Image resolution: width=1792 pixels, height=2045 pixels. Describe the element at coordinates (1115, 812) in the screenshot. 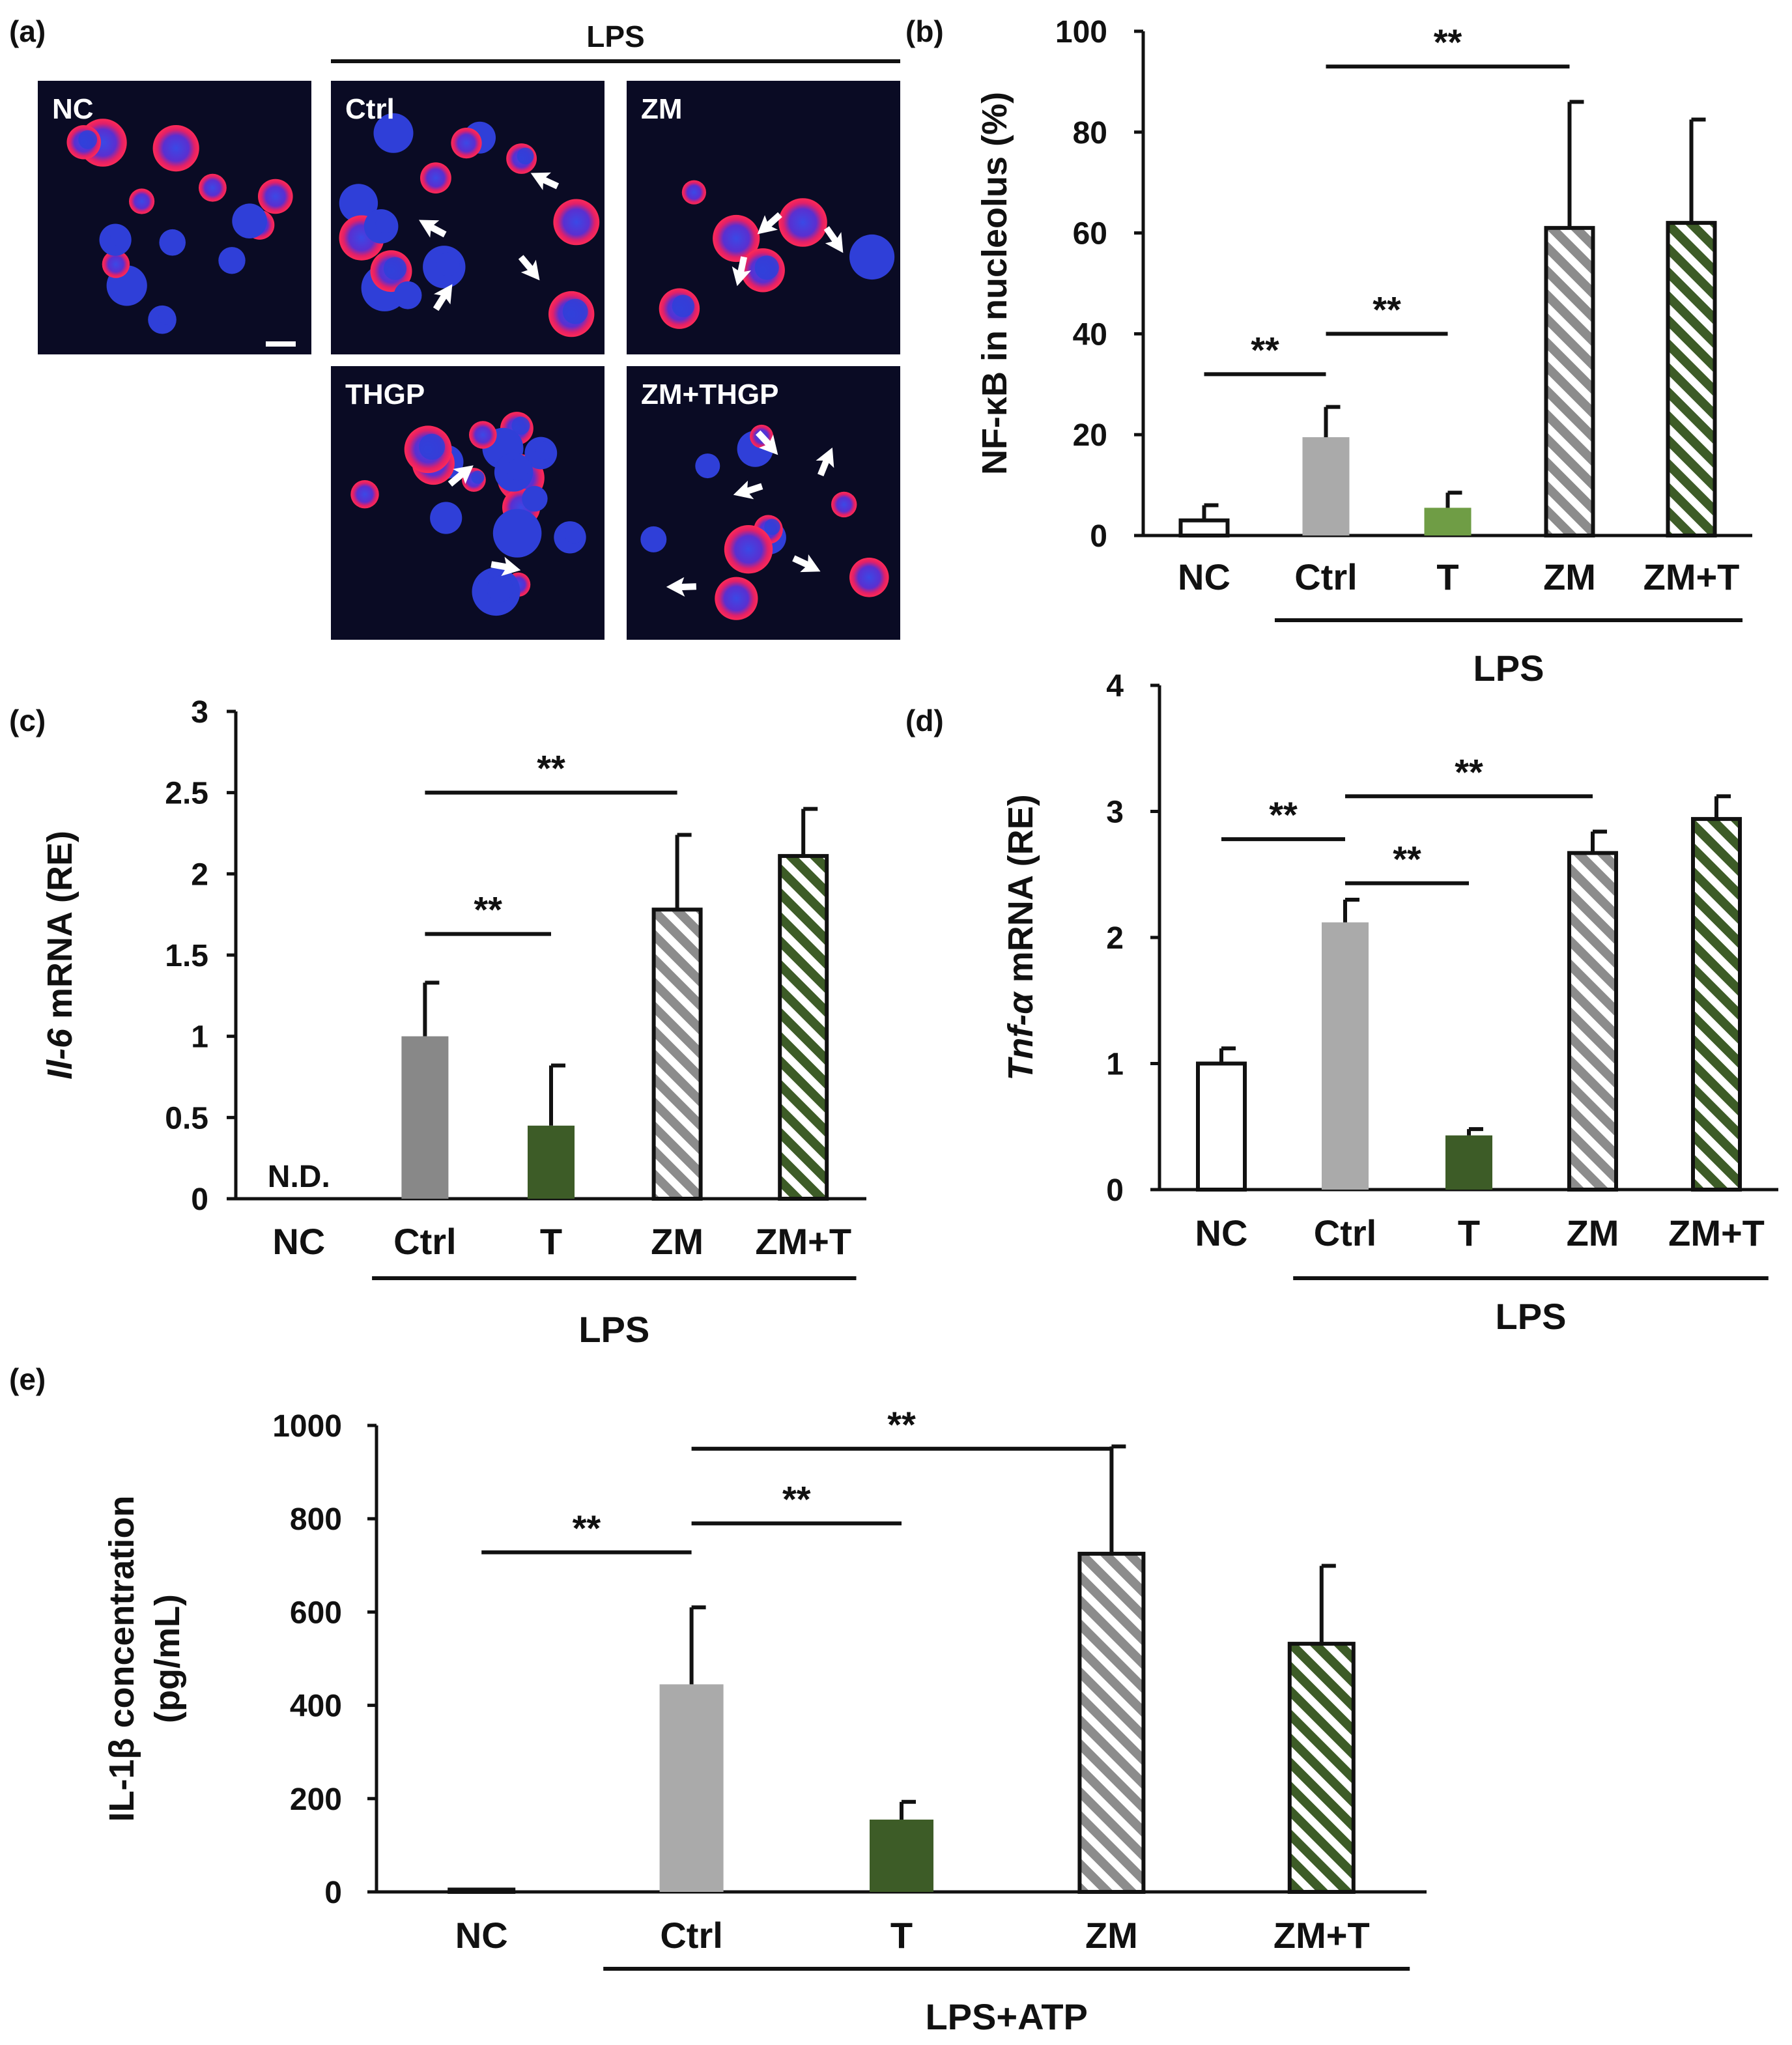

I see `y-tick-label: 3` at that location.